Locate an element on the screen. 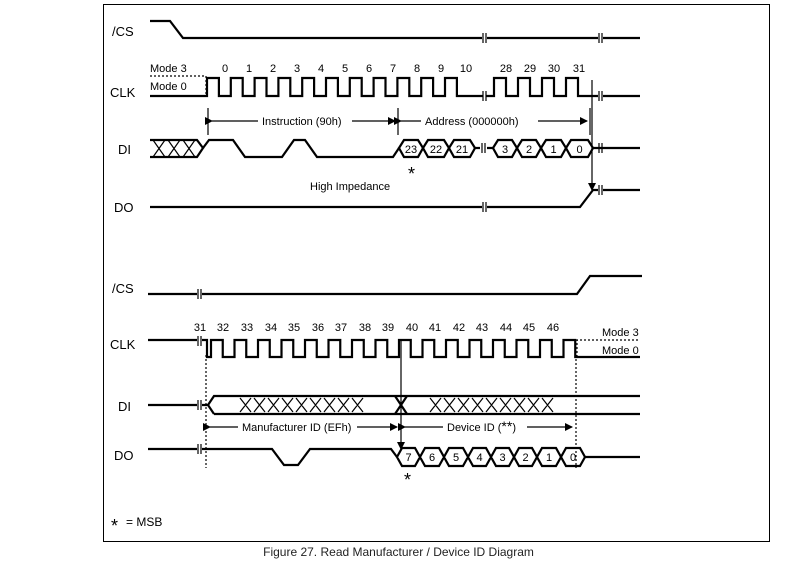  clk-number-bottom: 38 is located at coordinates (365, 328).